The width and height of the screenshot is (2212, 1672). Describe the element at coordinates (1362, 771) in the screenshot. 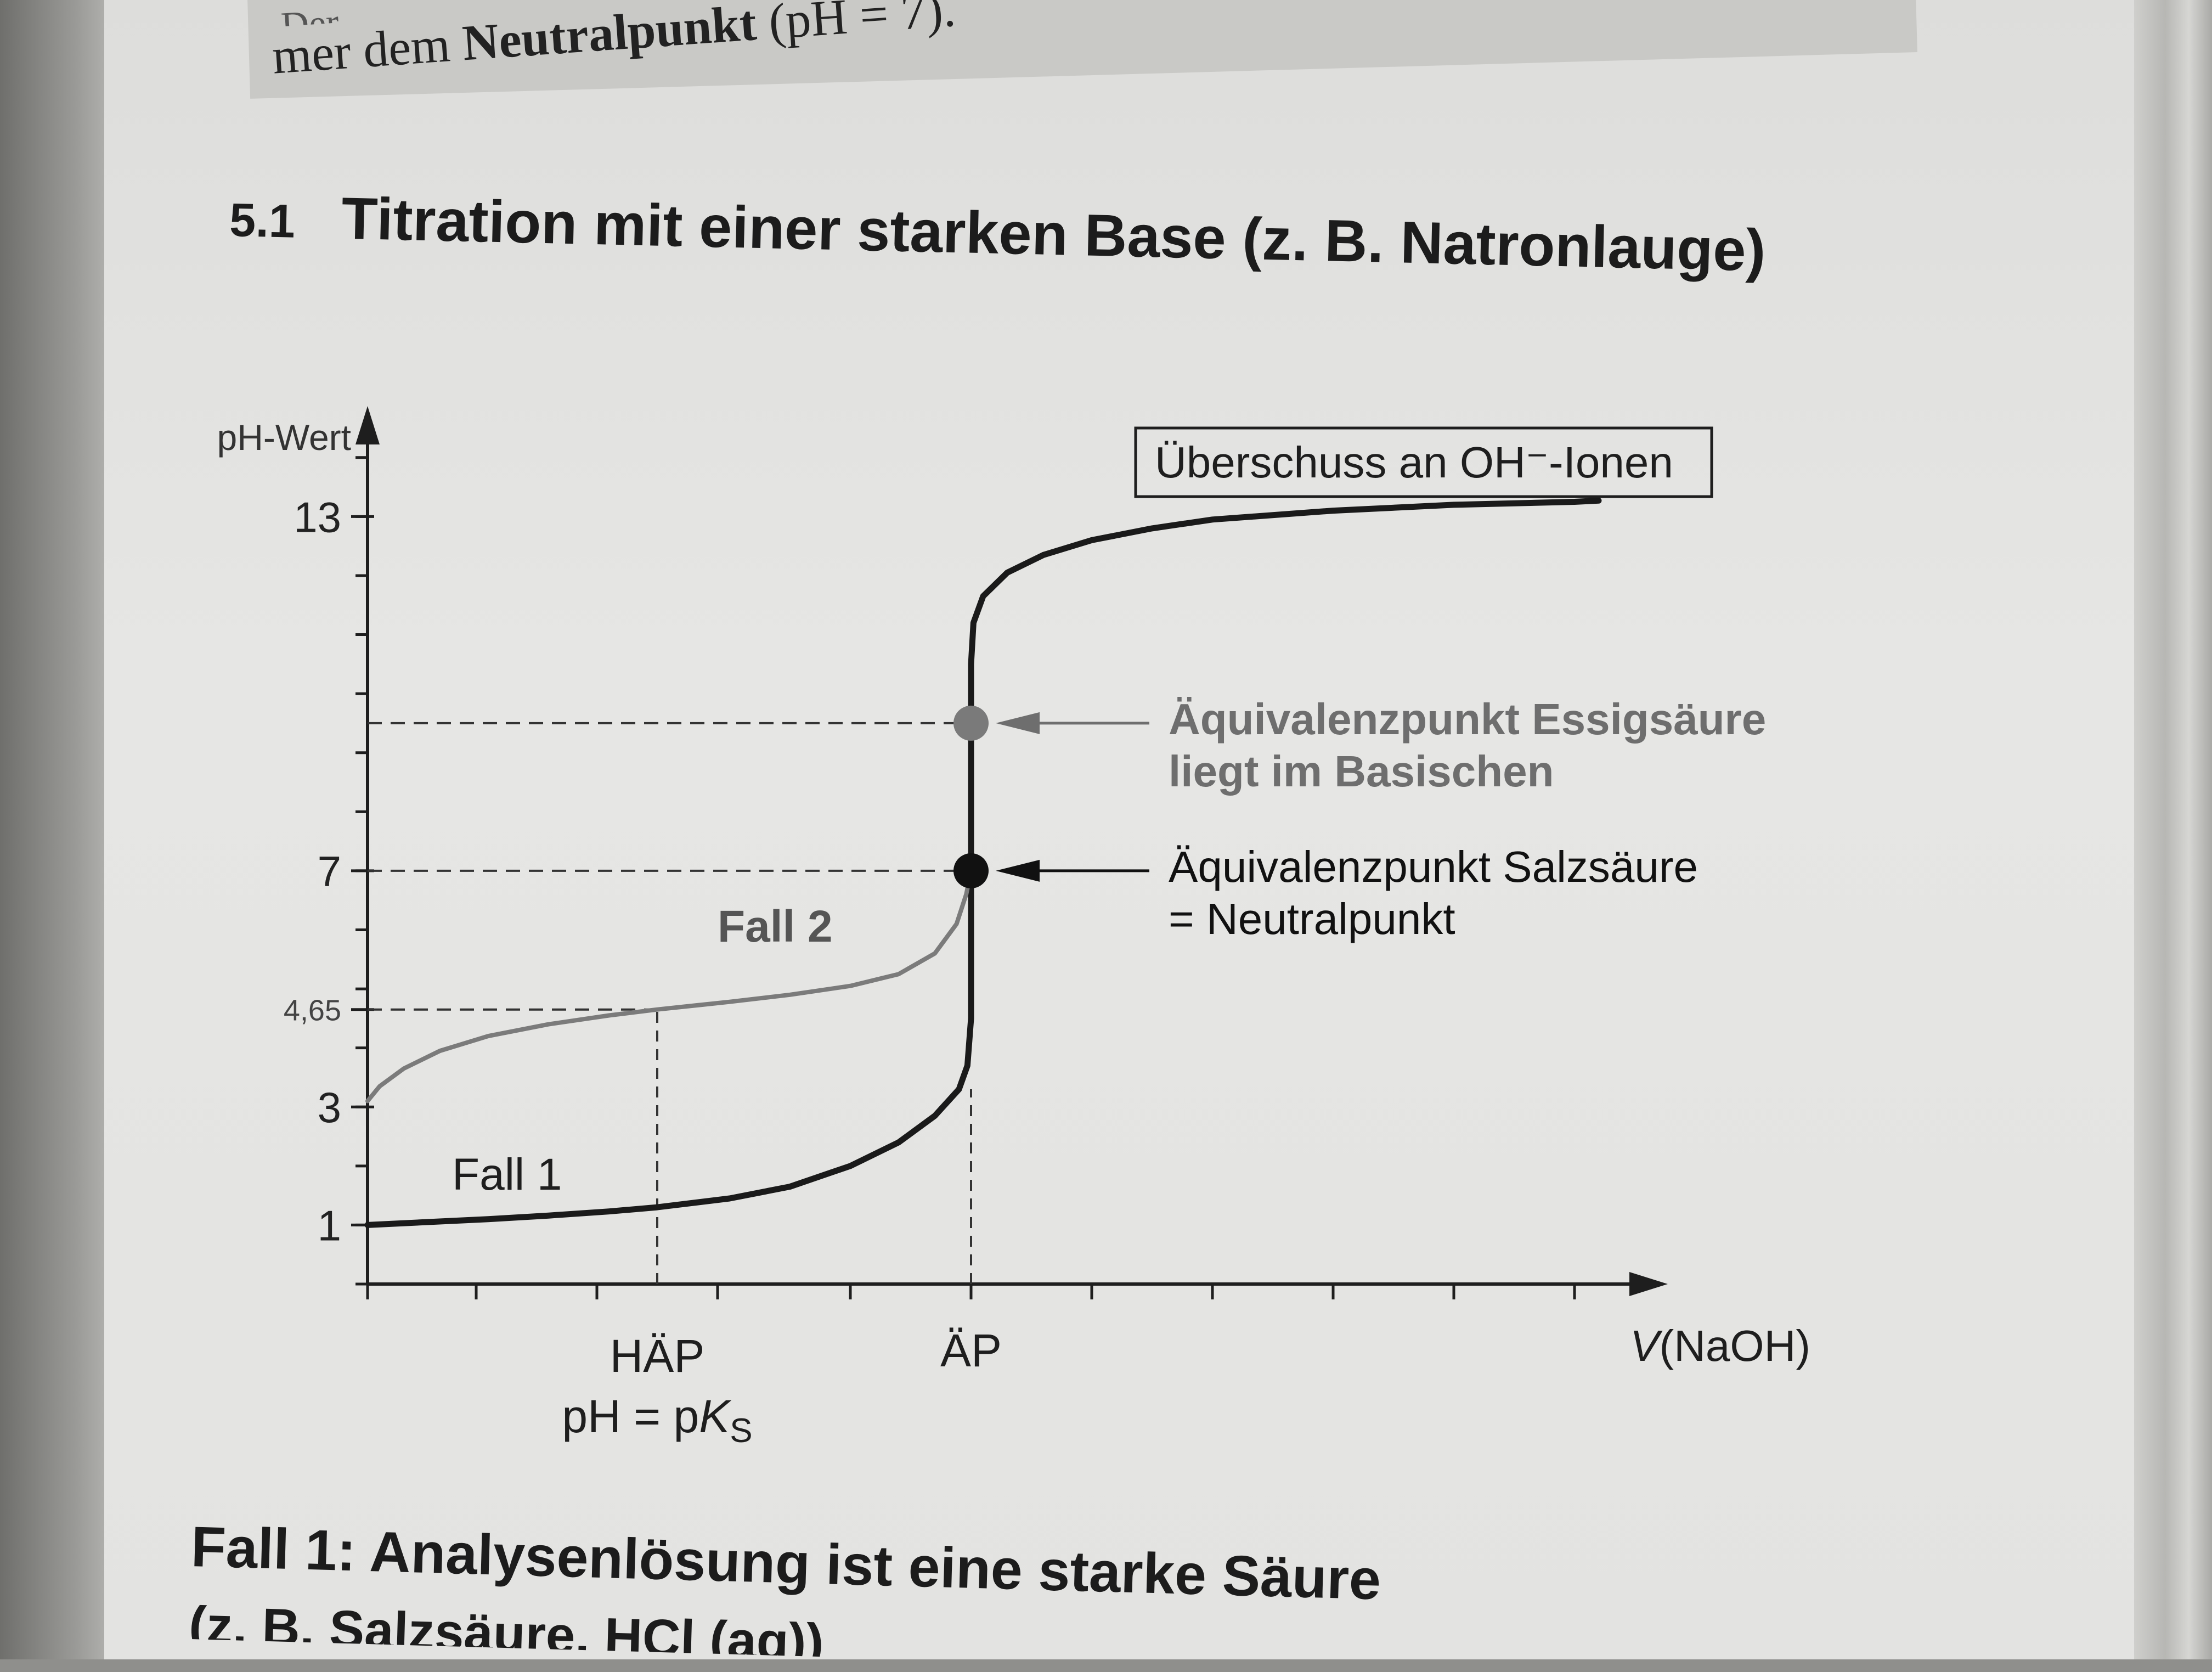

I see `annotation-acetic-line2: liegt im Basischen` at that location.